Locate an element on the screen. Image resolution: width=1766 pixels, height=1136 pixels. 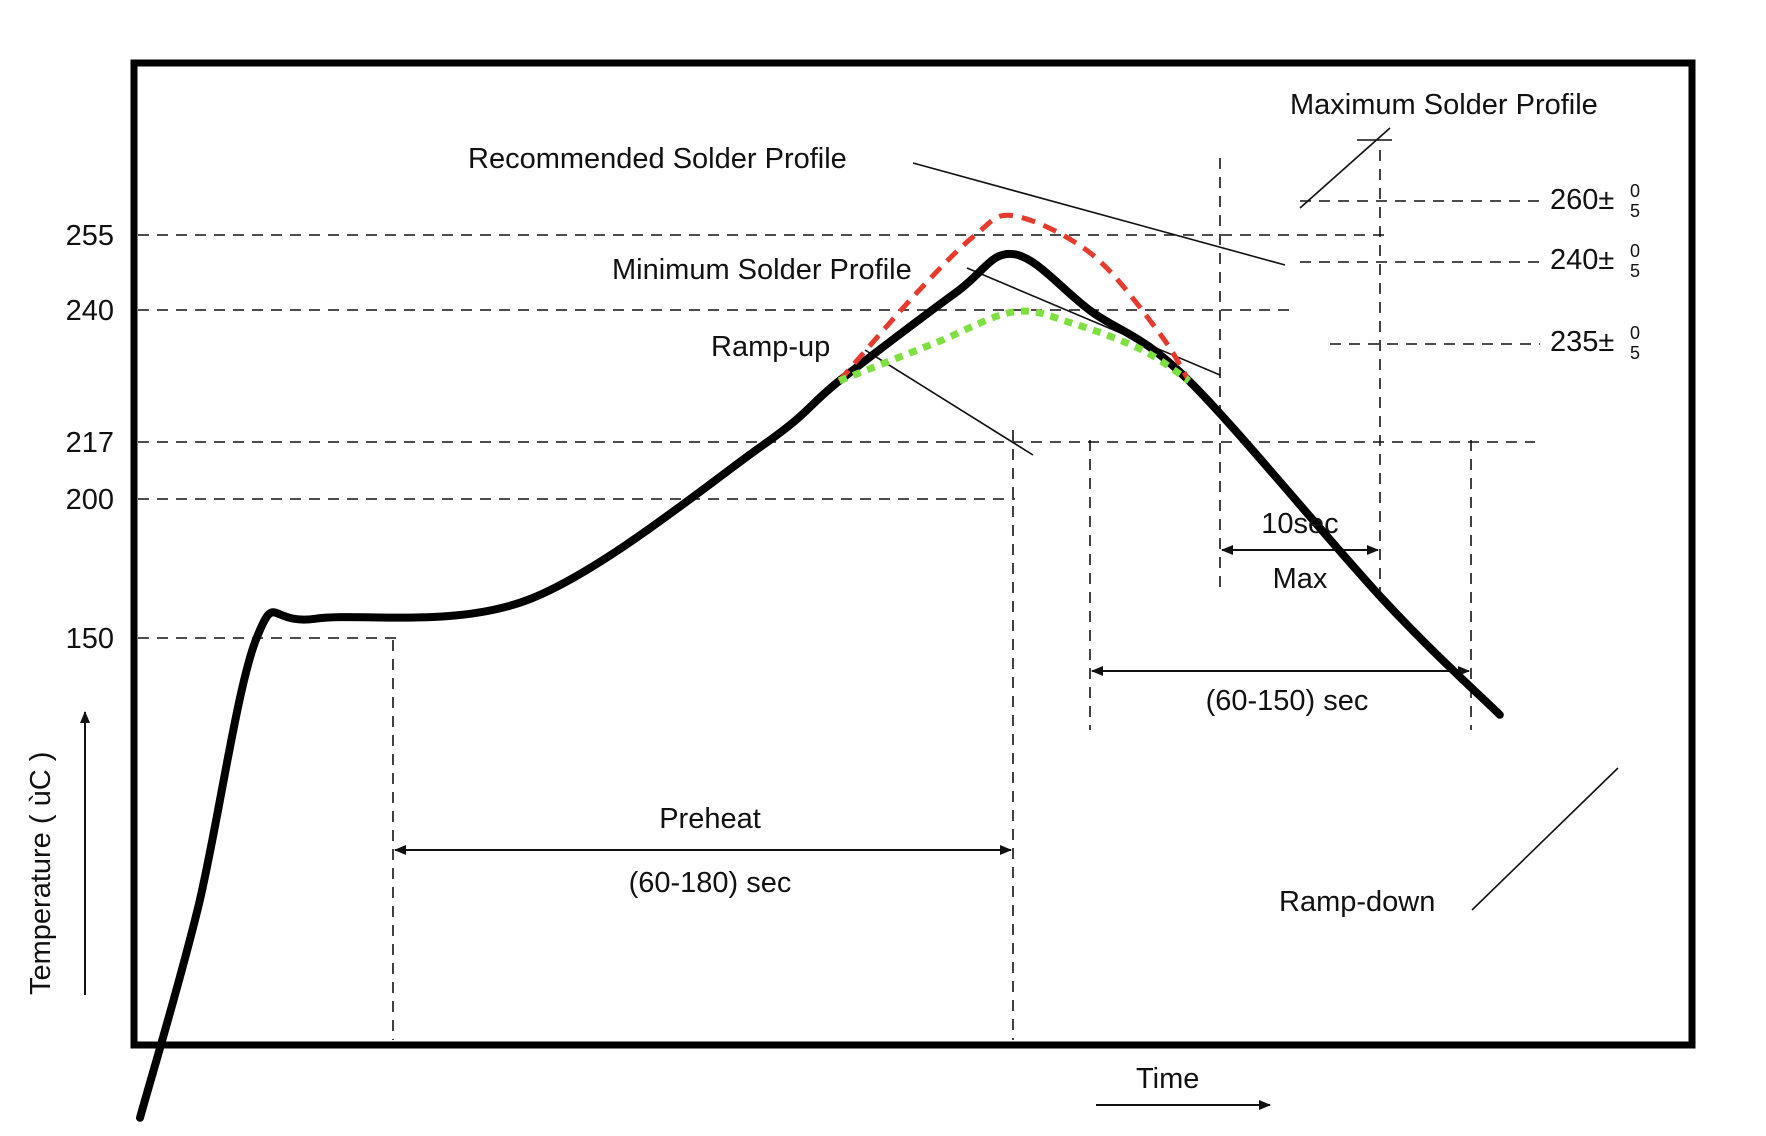
leader-minimum is located at coordinates (1093, 321).